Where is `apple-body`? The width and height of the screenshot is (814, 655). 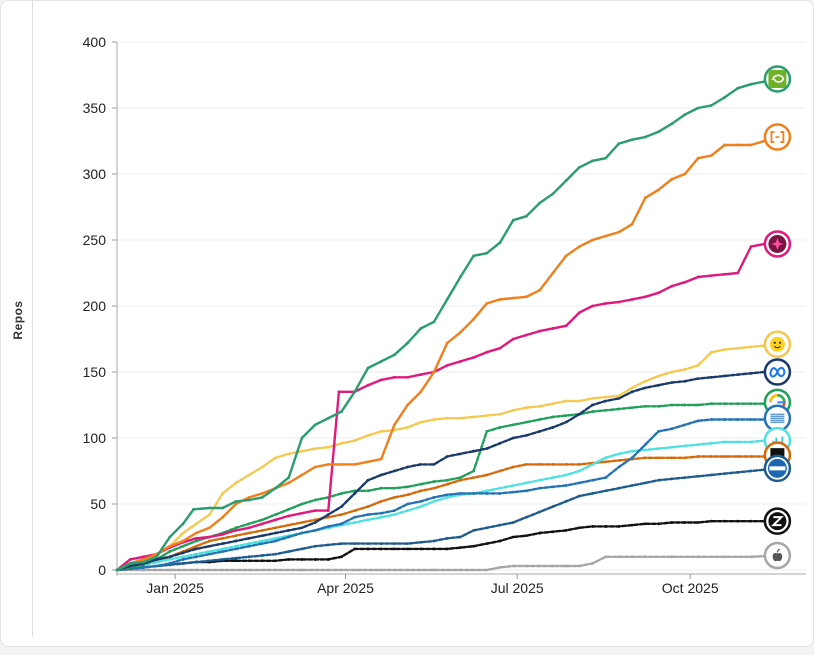 apple-body is located at coordinates (777, 557).